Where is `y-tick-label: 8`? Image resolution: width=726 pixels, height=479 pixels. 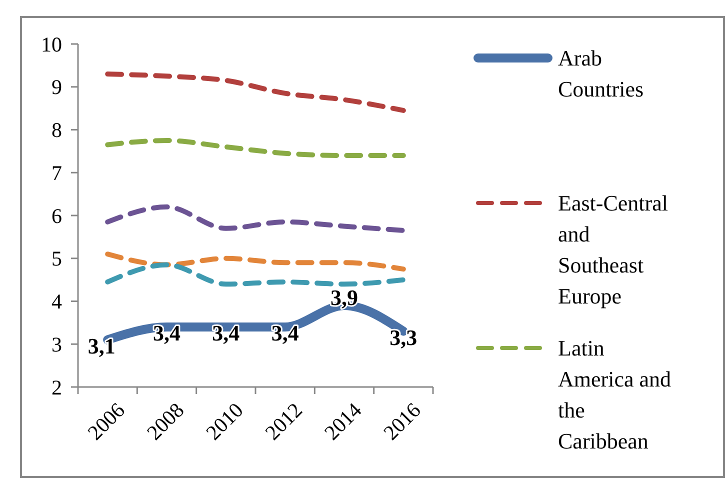
y-tick-label: 8 is located at coordinates (57, 130).